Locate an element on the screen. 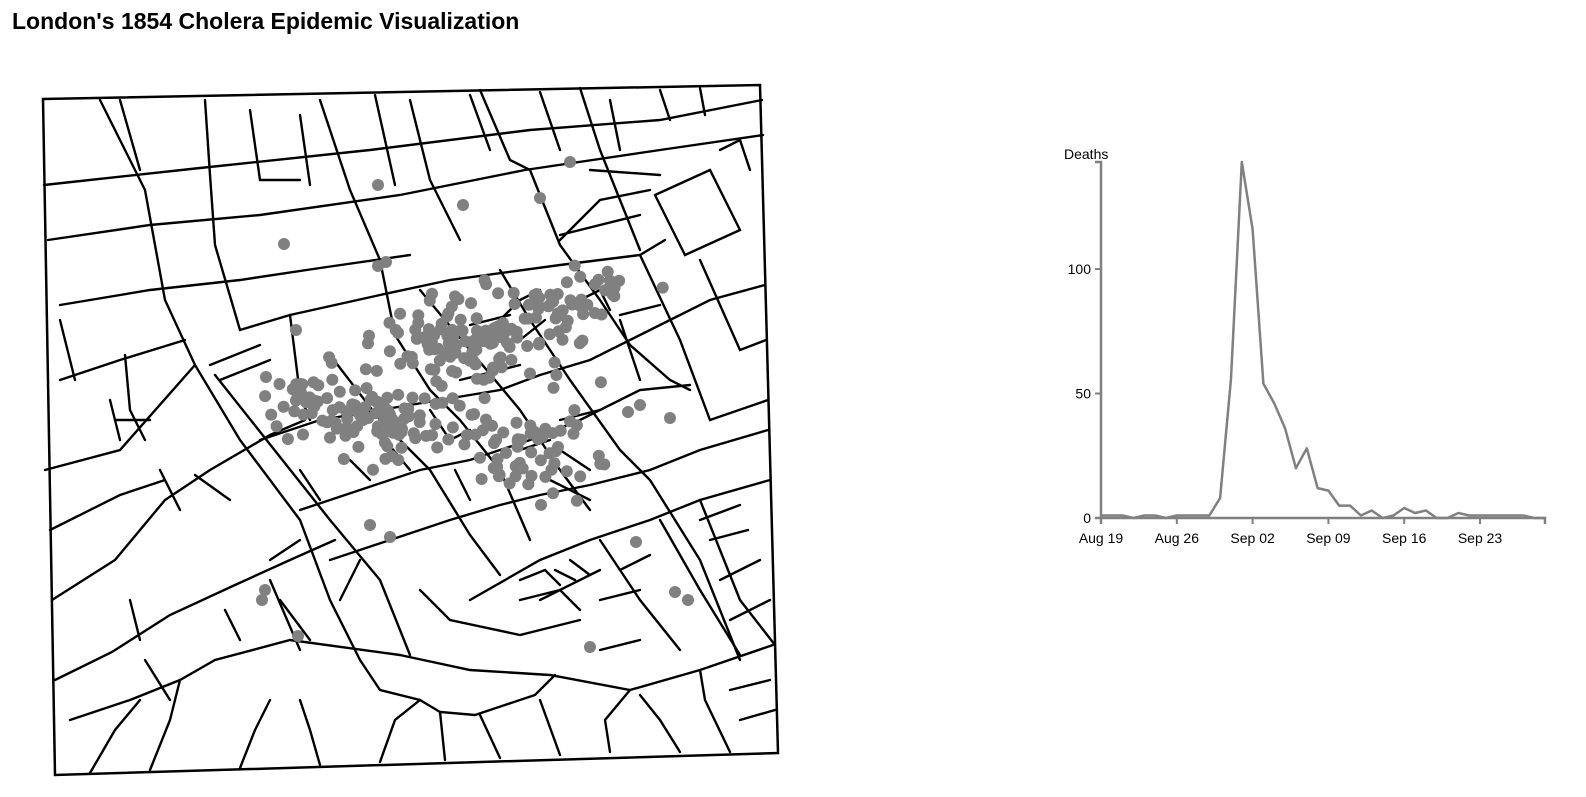 The height and width of the screenshot is (797, 1586). series-line-deaths is located at coordinates (1323, 340).